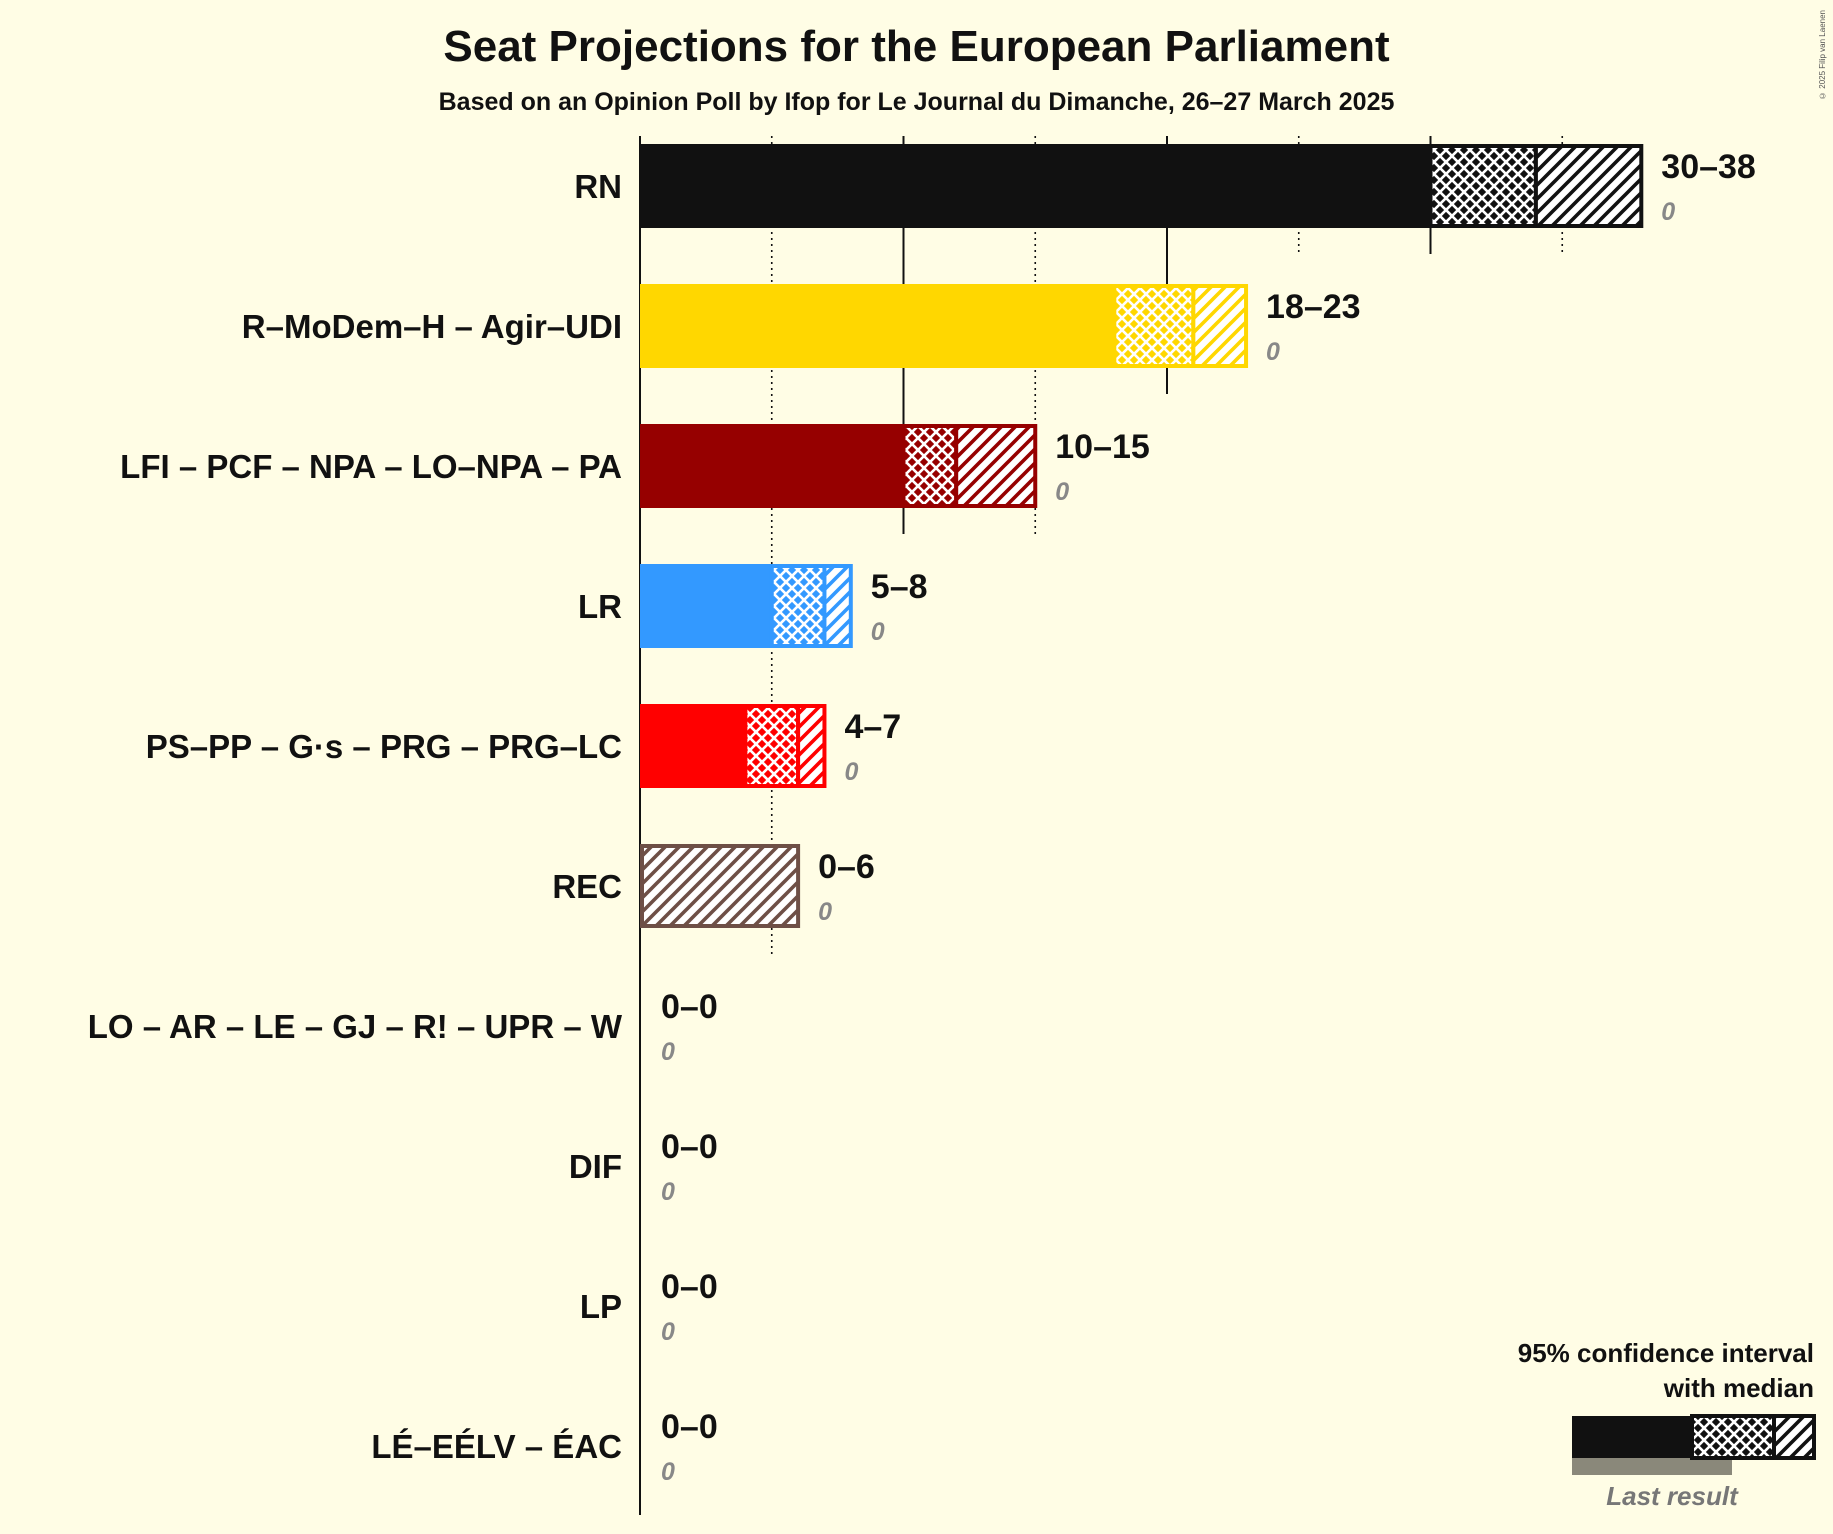 This screenshot has width=1833, height=1534. Describe the element at coordinates (496, 1446) in the screenshot. I see `party-label: LÉ–EÉLV – ÉAC` at that location.